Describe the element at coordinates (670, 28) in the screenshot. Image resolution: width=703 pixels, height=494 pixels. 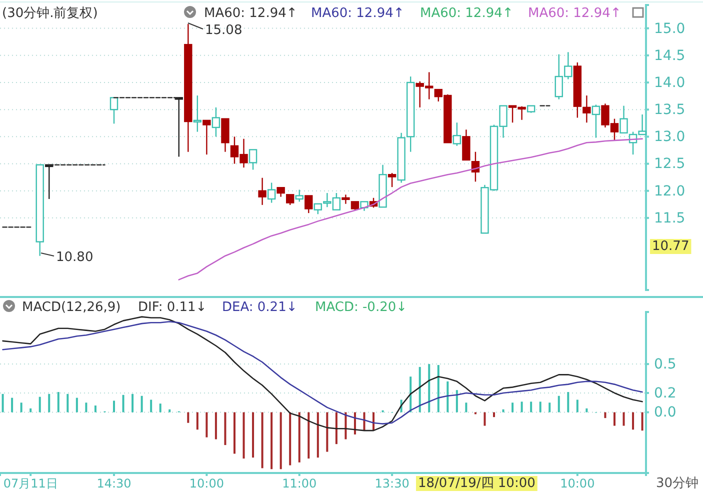
I see `y-tick-label: 15.0` at that location.